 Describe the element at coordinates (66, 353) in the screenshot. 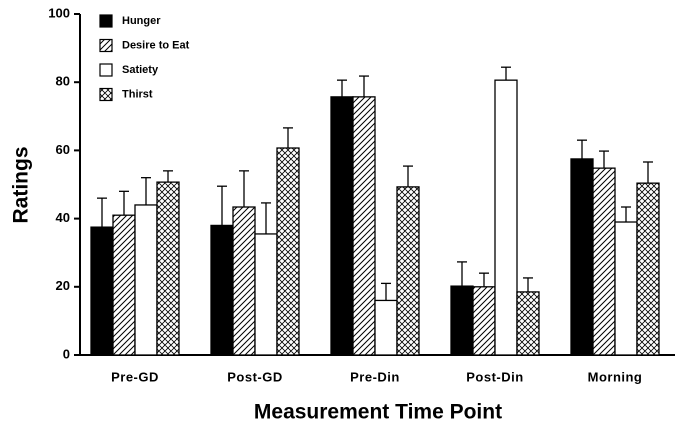

I see `y-tick-label: 0` at that location.